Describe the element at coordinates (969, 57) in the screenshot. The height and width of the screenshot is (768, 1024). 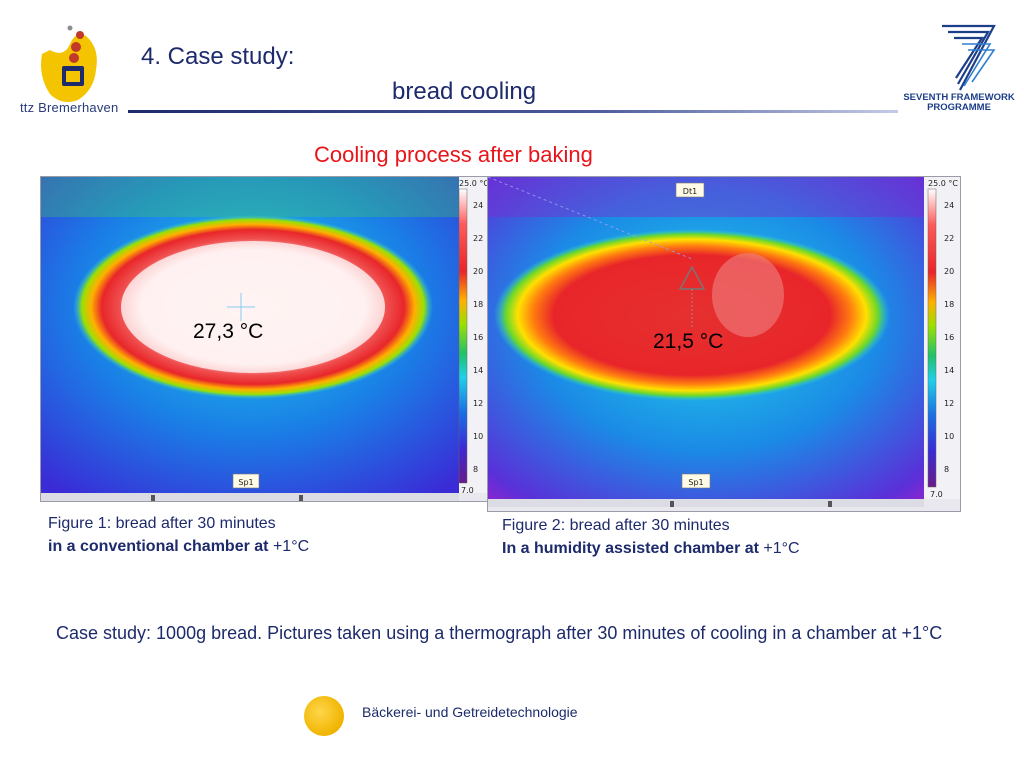
I see `fp7-logo-icon` at that location.